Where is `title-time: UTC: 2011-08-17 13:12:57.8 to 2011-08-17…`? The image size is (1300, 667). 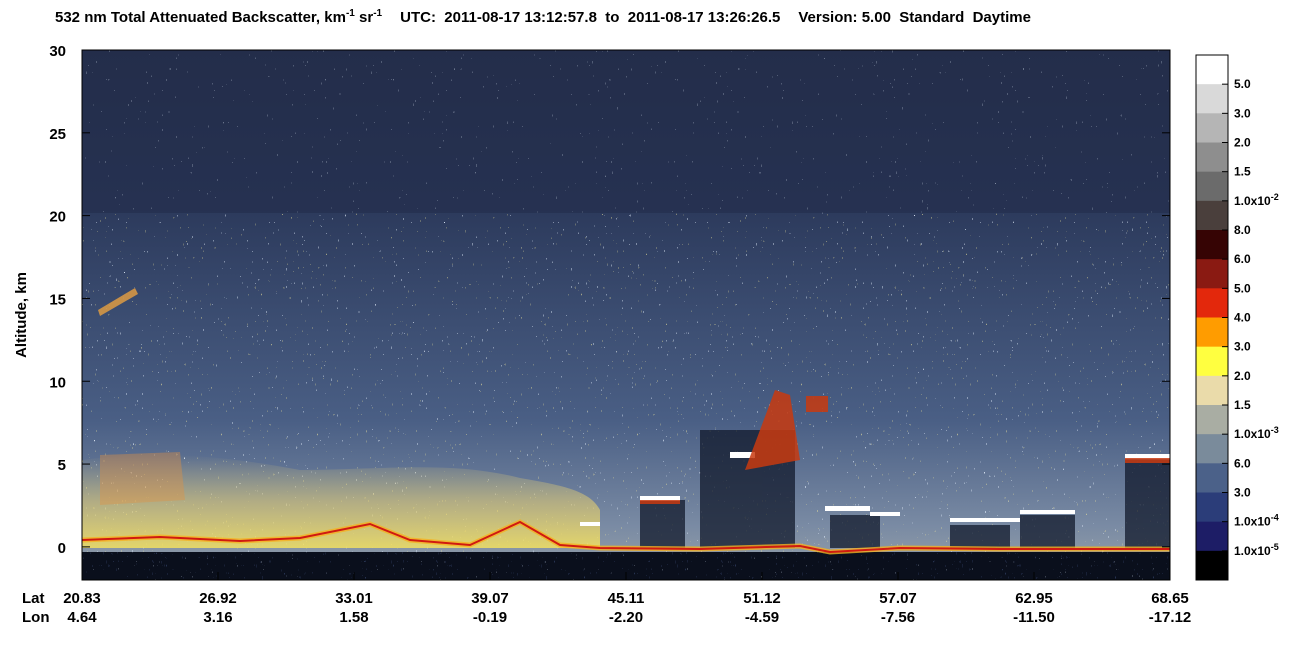 title-time: UTC: 2011-08-17 13:12:57.8 to 2011-08-17… is located at coordinates (590, 17).